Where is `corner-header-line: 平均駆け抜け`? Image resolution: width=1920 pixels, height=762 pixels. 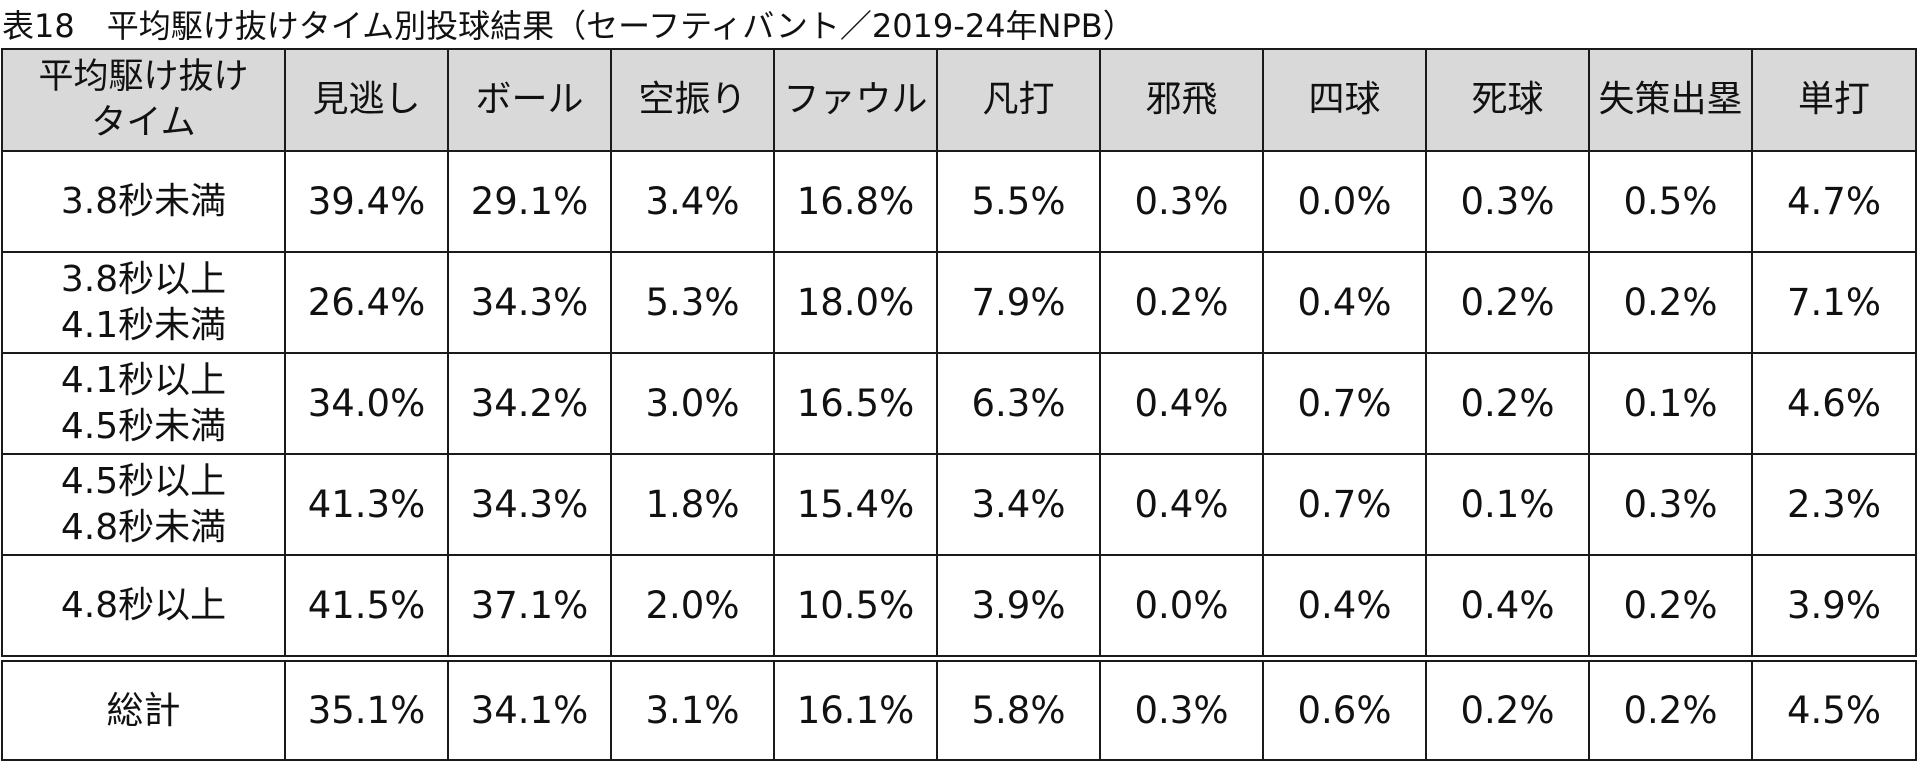
corner-header-line: 平均駆け抜け is located at coordinates (143, 77).